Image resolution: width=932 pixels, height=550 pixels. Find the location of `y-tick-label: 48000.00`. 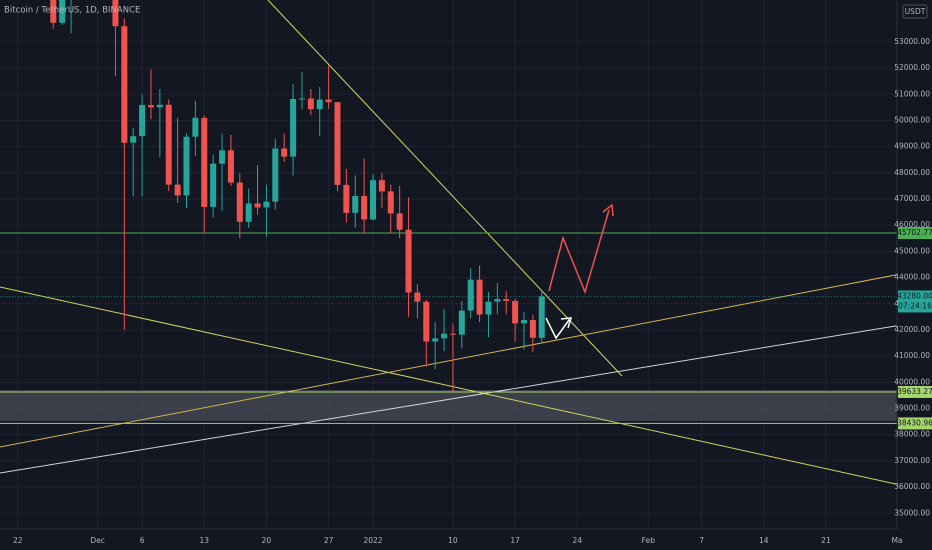

y-tick-label: 48000.00 is located at coordinates (912, 172).